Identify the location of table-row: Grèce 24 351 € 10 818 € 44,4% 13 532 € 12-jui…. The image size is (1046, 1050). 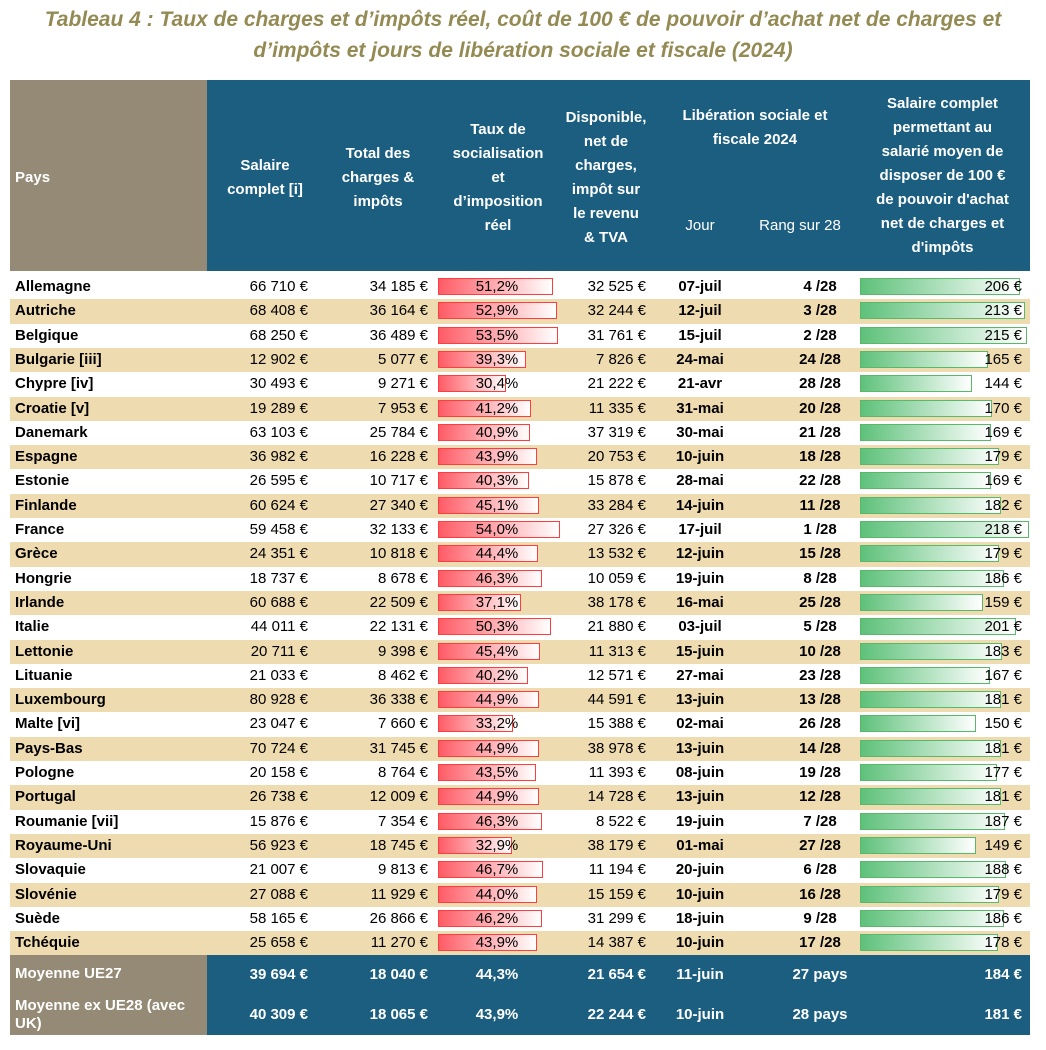
(520, 554).